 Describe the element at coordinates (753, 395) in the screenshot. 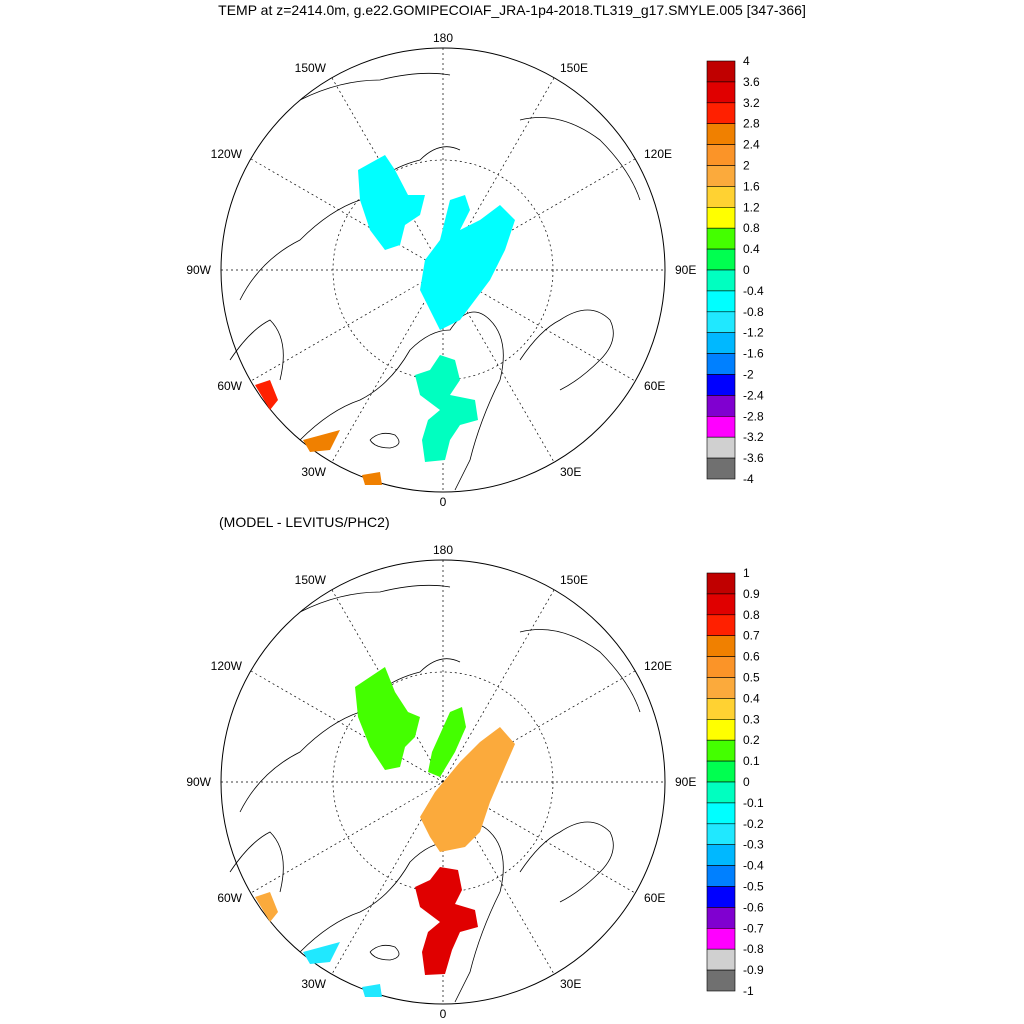

I see `colorbar-label: -2.4` at that location.